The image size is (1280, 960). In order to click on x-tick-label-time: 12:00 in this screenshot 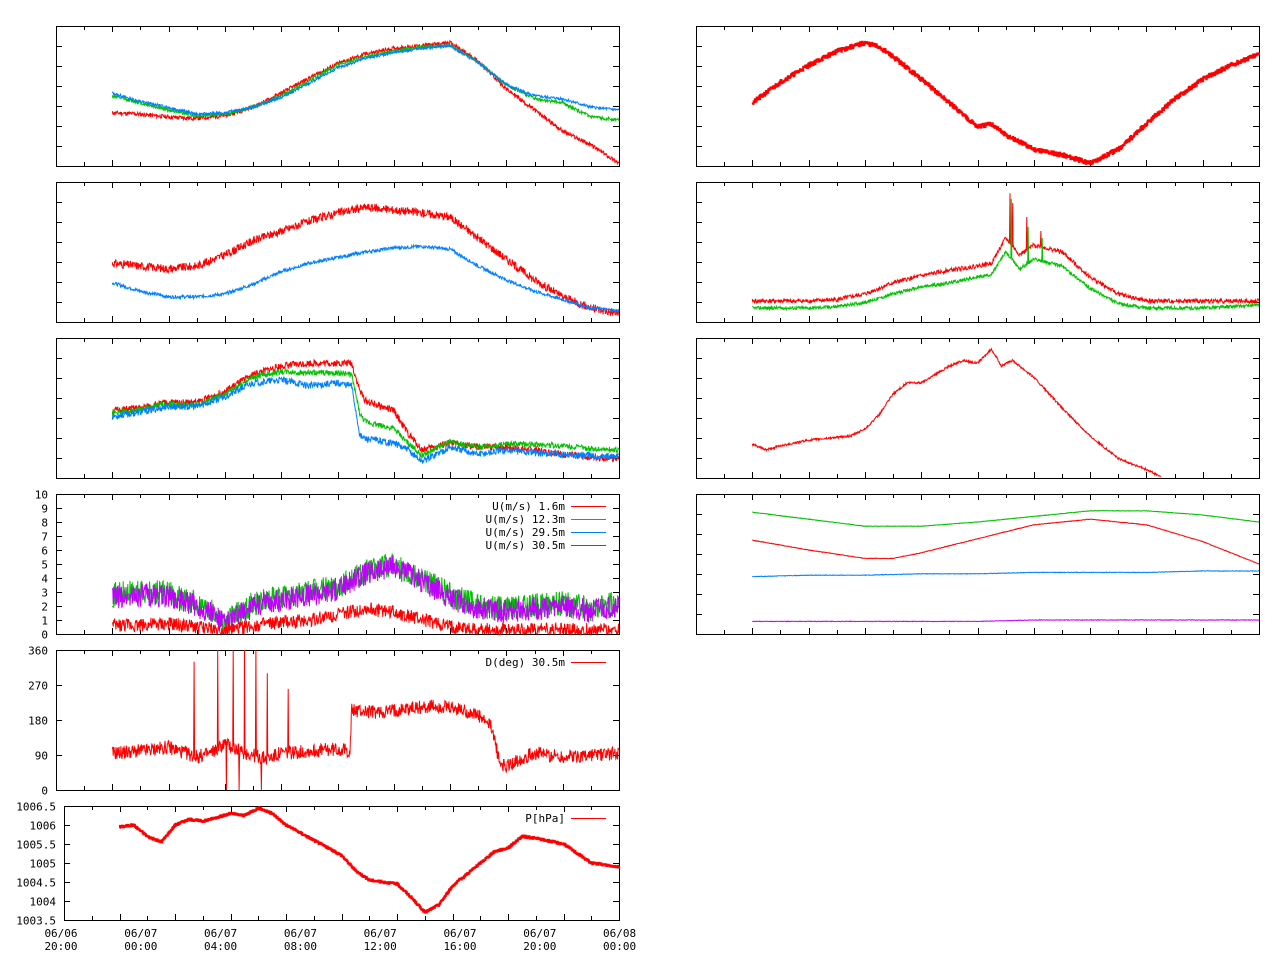, I will do `click(380, 946)`.